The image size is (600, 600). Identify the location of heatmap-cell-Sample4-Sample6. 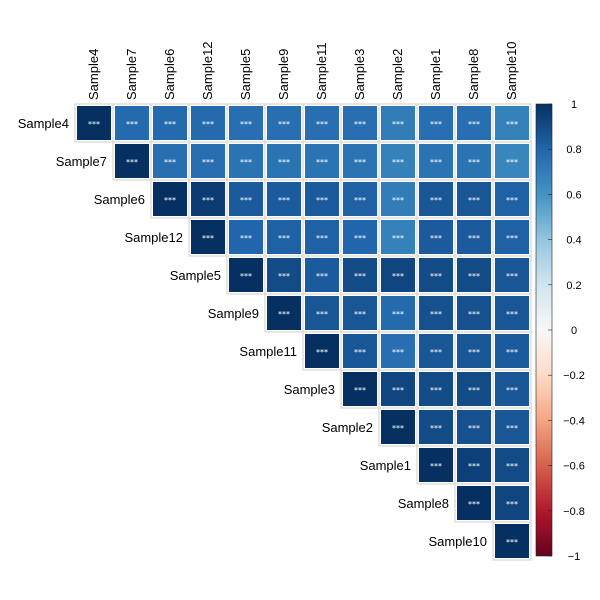
(170, 123).